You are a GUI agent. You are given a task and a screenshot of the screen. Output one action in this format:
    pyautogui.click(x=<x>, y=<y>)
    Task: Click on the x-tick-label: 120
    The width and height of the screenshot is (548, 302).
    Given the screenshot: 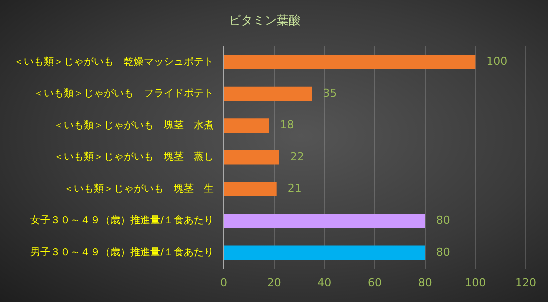 What is the action you would take?
    pyautogui.click(x=526, y=283)
    